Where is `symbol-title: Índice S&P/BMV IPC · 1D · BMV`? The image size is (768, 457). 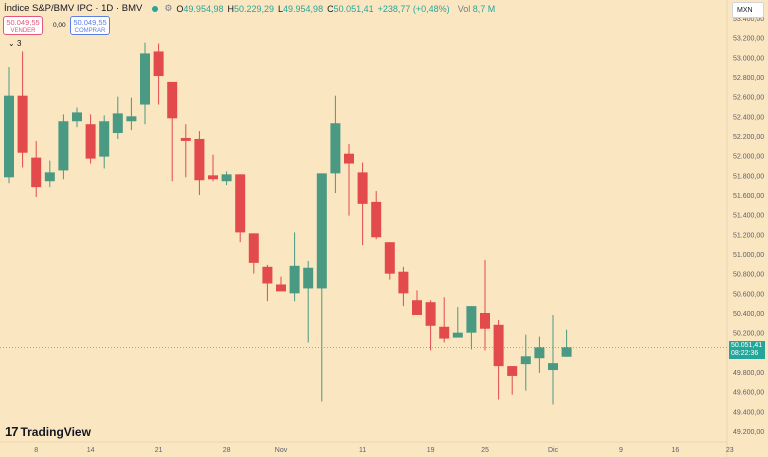 symbol-title: Índice S&P/BMV IPC · 1D · BMV is located at coordinates (73, 8).